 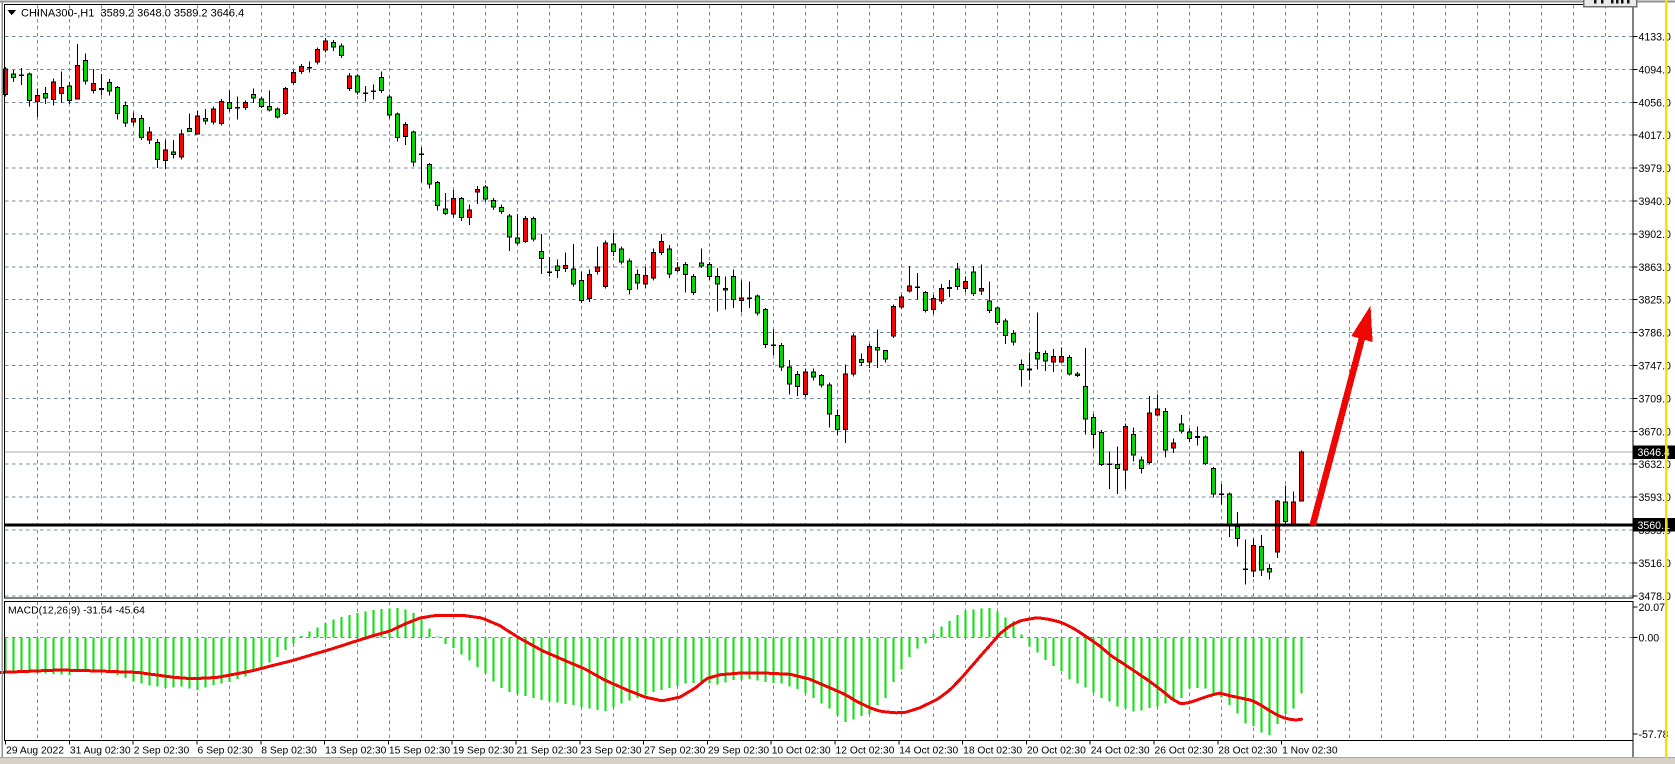 What do you see at coordinates (1655, 38) in the screenshot?
I see `svg-text: 4133.0` at bounding box center [1655, 38].